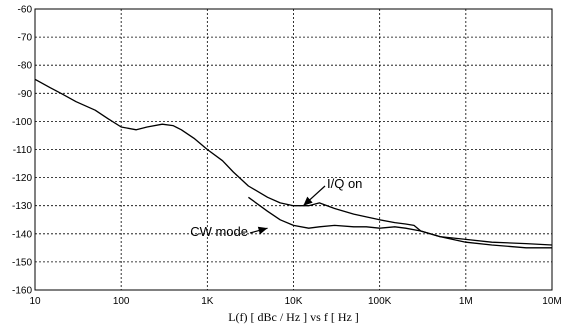  I want to click on y-tick-label: -60, so click(25, 10).